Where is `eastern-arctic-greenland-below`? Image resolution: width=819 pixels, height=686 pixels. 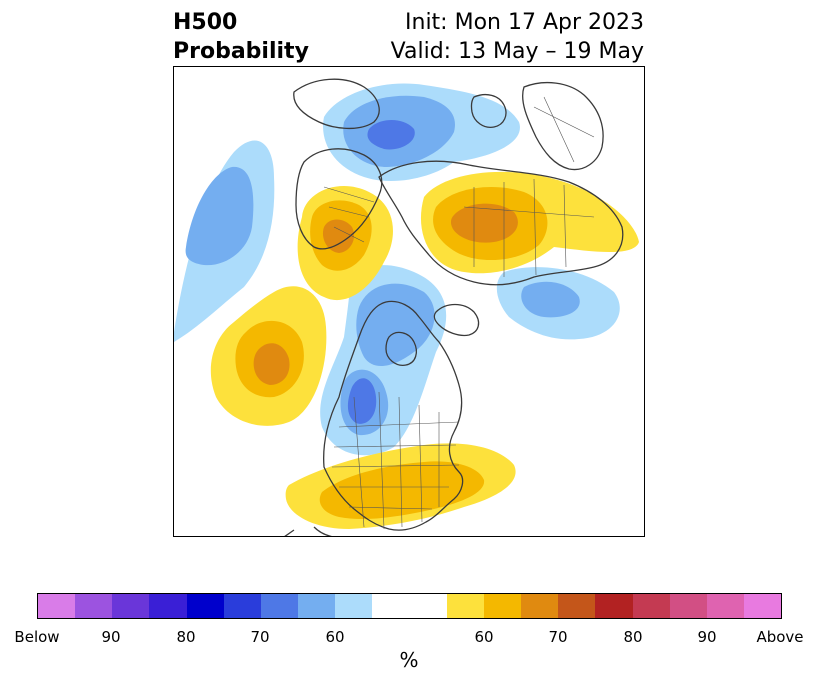
eastern-arctic-greenland-below is located at coordinates (421, 132).